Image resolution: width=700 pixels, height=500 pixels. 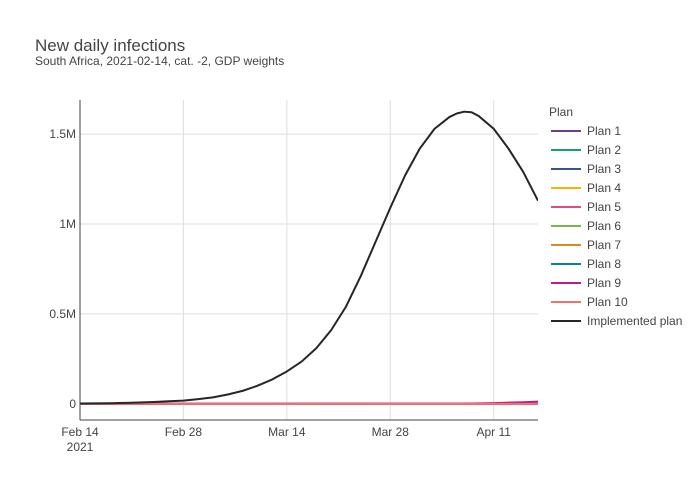 I want to click on legend-item-plan-8: Plan 8, so click(x=586, y=264).